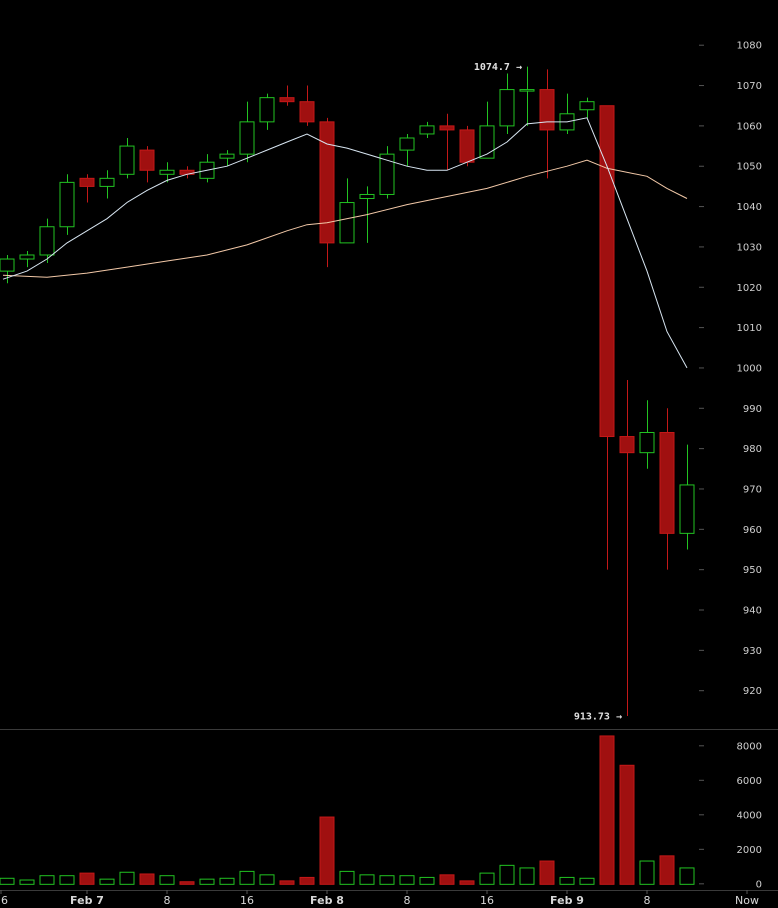  What do you see at coordinates (752, 409) in the screenshot?
I see `price-tick-label: 990` at bounding box center [752, 409].